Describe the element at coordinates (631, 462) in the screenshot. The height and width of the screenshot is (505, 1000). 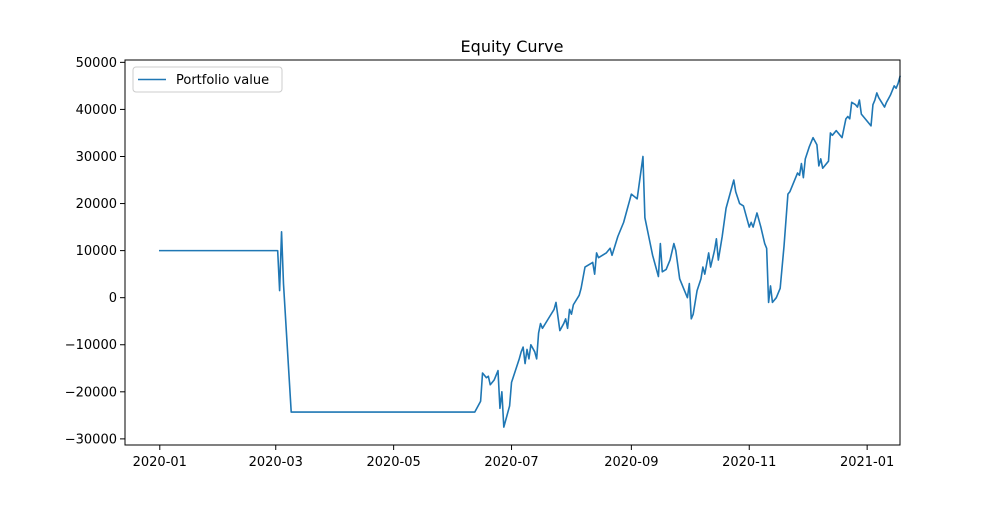
I see `x-tick-label: 2020-09` at that location.